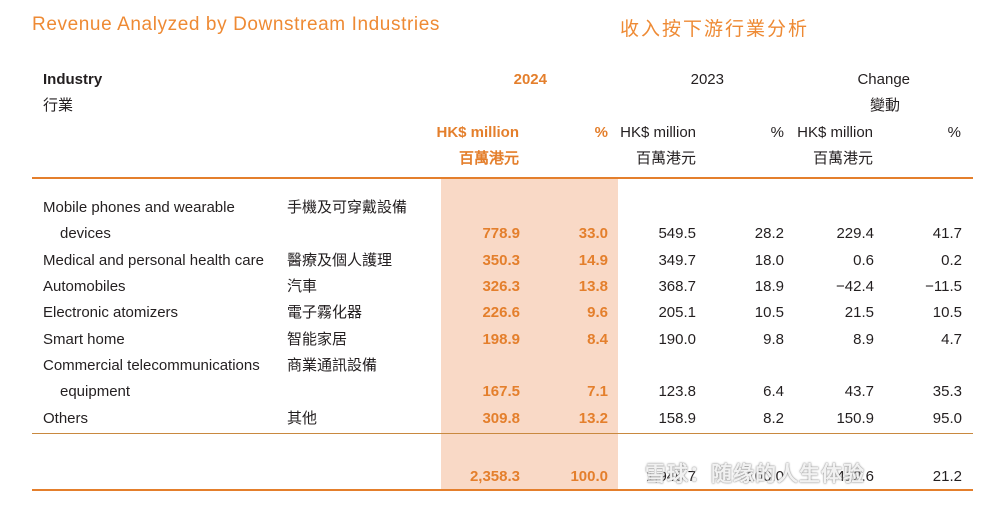  Describe the element at coordinates (501, 418) in the screenshot. I see `row-value-2024: 309.8` at that location.